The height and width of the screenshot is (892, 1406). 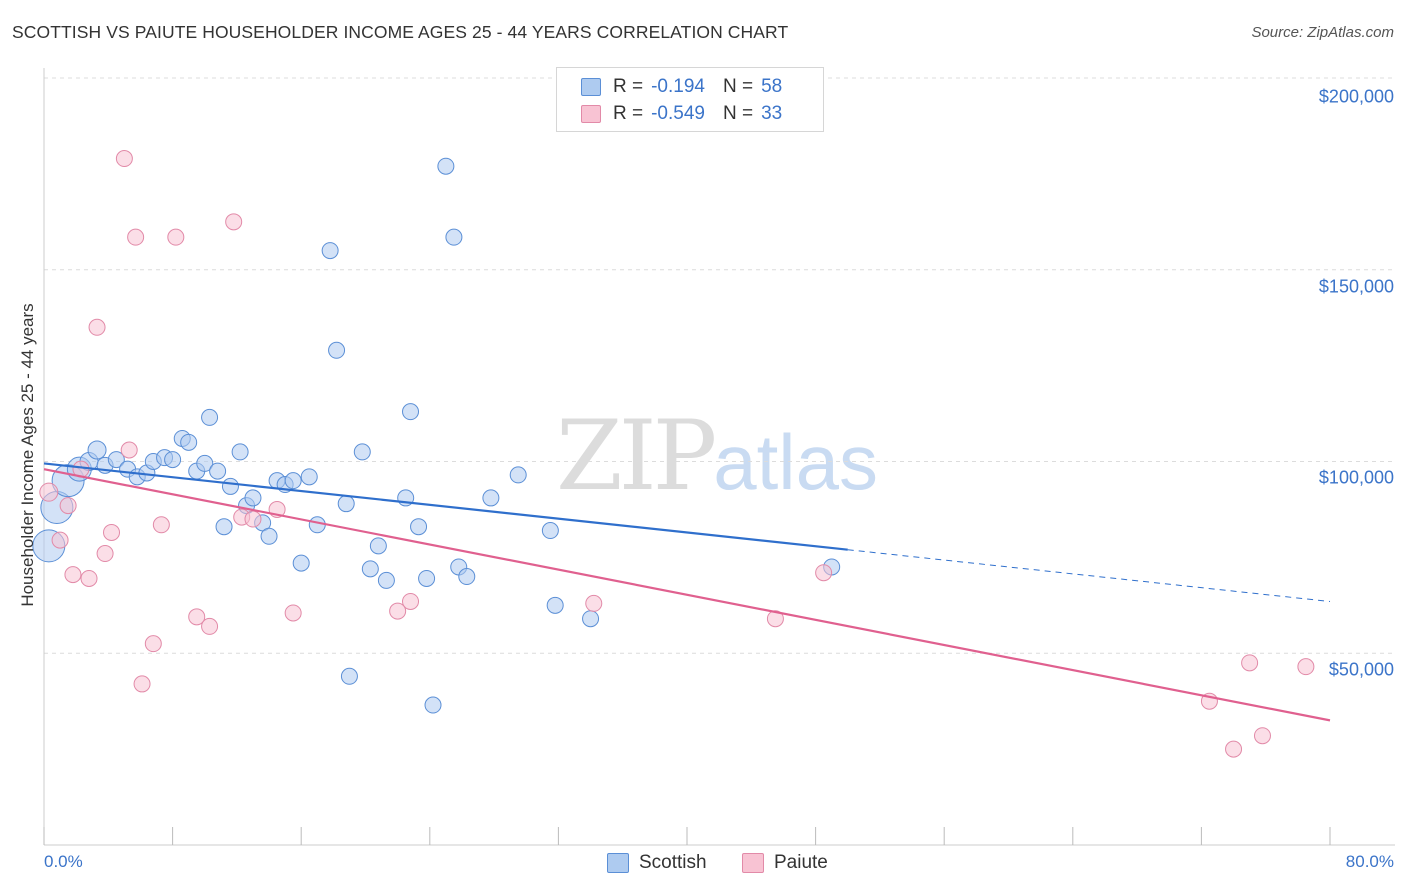 What do you see at coordinates (678, 113) in the screenshot?
I see `legend-r-value: -0.549` at bounding box center [678, 113].